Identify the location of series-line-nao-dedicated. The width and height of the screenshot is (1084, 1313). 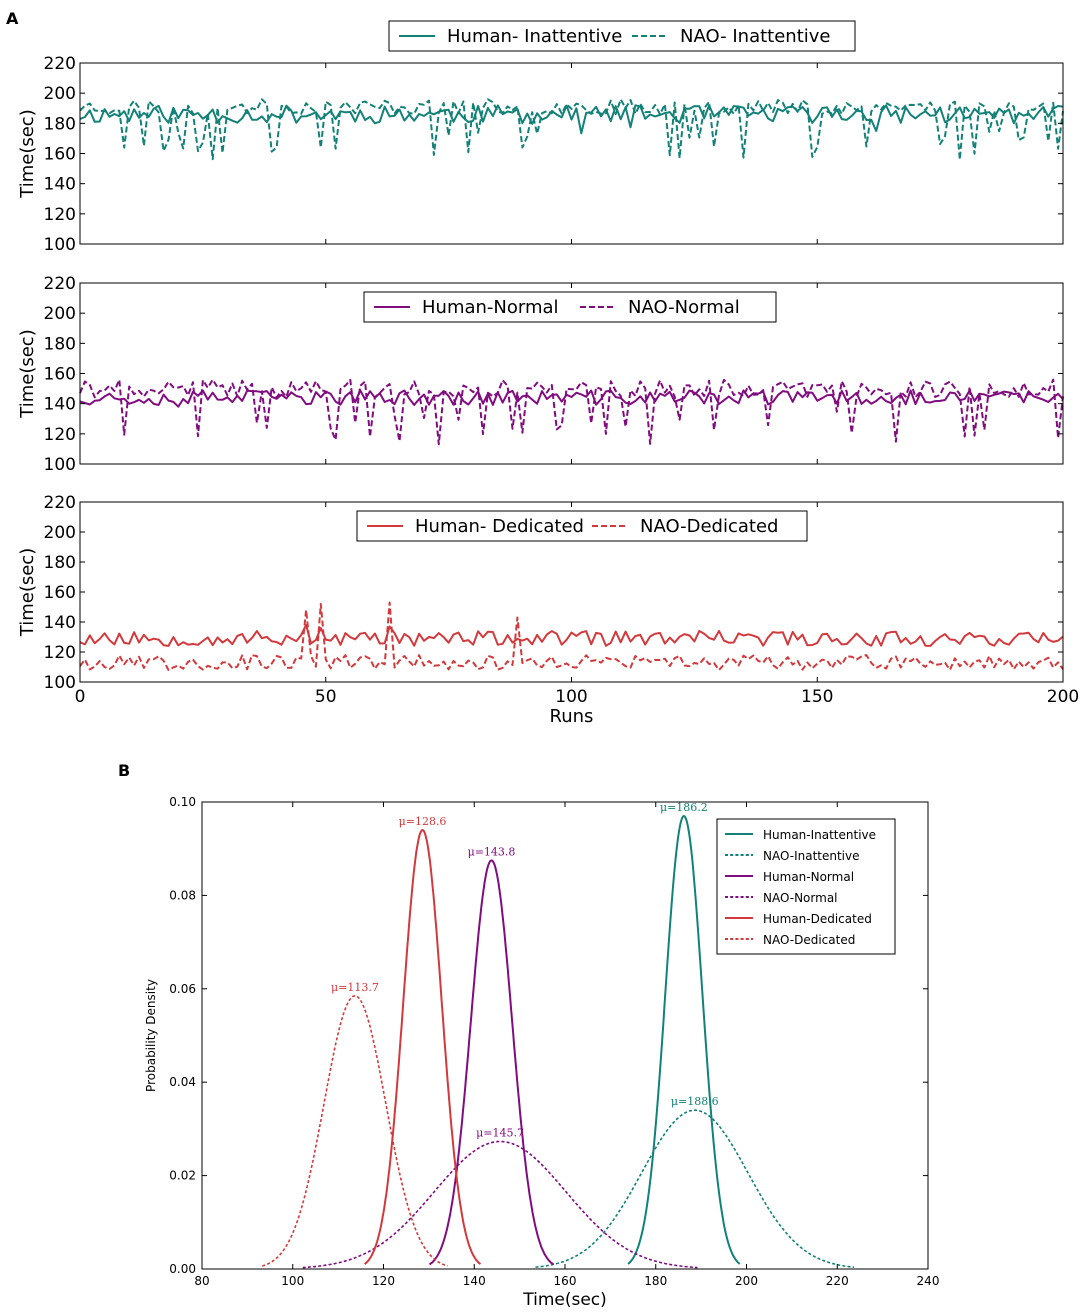
(571, 636).